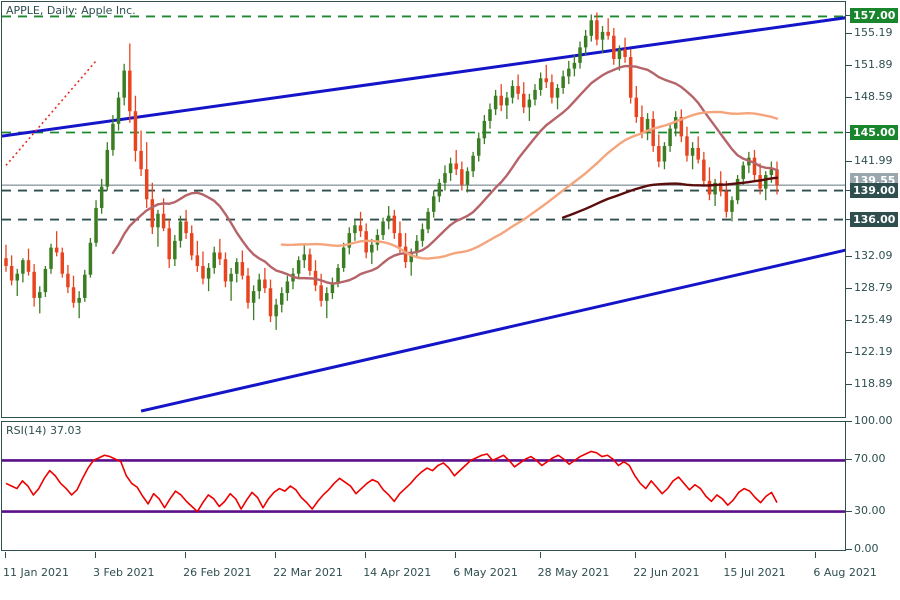  I want to click on price-tick-label: 151.89, so click(873, 64).